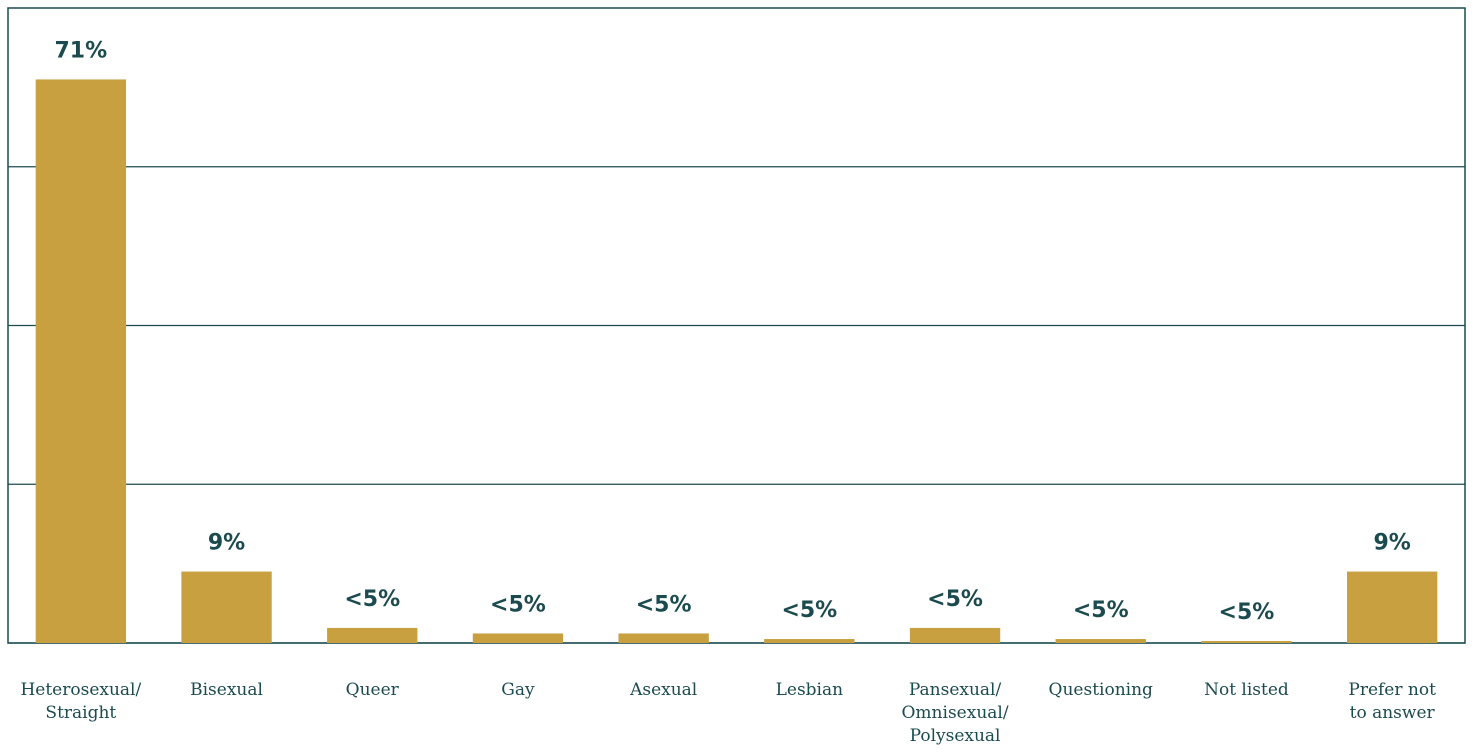 The image size is (1473, 752). Describe the element at coordinates (955, 690) in the screenshot. I see `x-tick-label: Pansexual/` at that location.